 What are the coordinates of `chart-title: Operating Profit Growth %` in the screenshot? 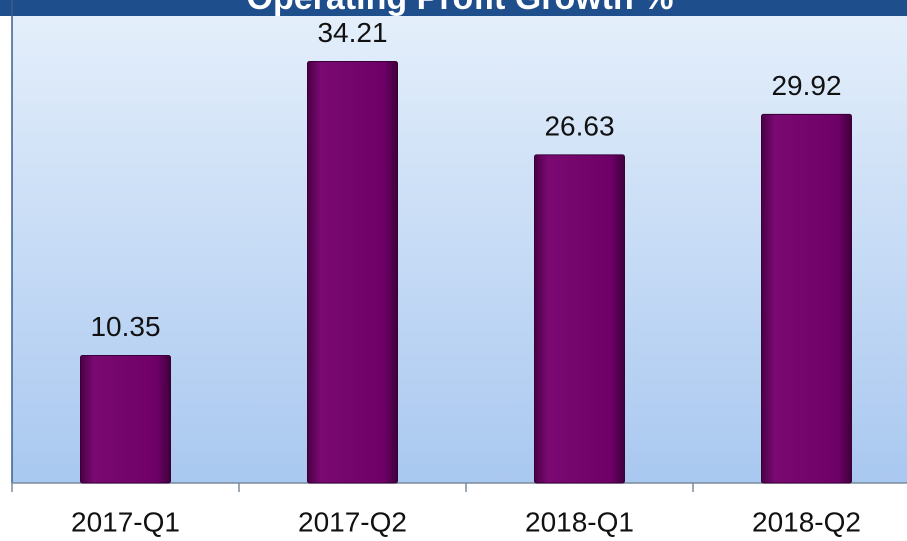 It's located at (460, 8).